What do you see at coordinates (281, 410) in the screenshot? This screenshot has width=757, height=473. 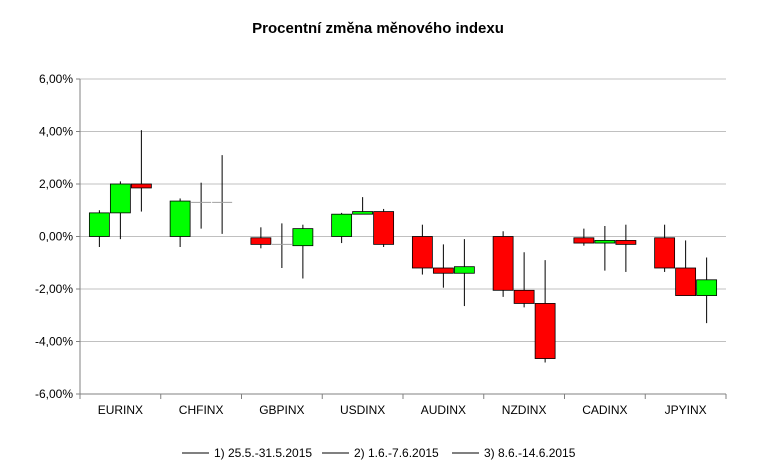 I see `x-tick-label: GBPINX` at bounding box center [281, 410].